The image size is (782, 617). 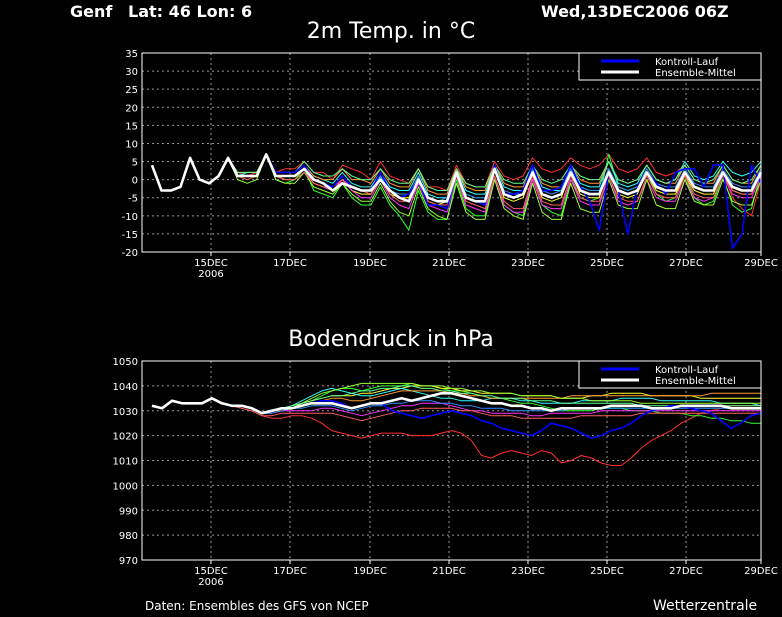 I want to click on temp-chart-title: 2m Temp. in °C, so click(x=391, y=31).